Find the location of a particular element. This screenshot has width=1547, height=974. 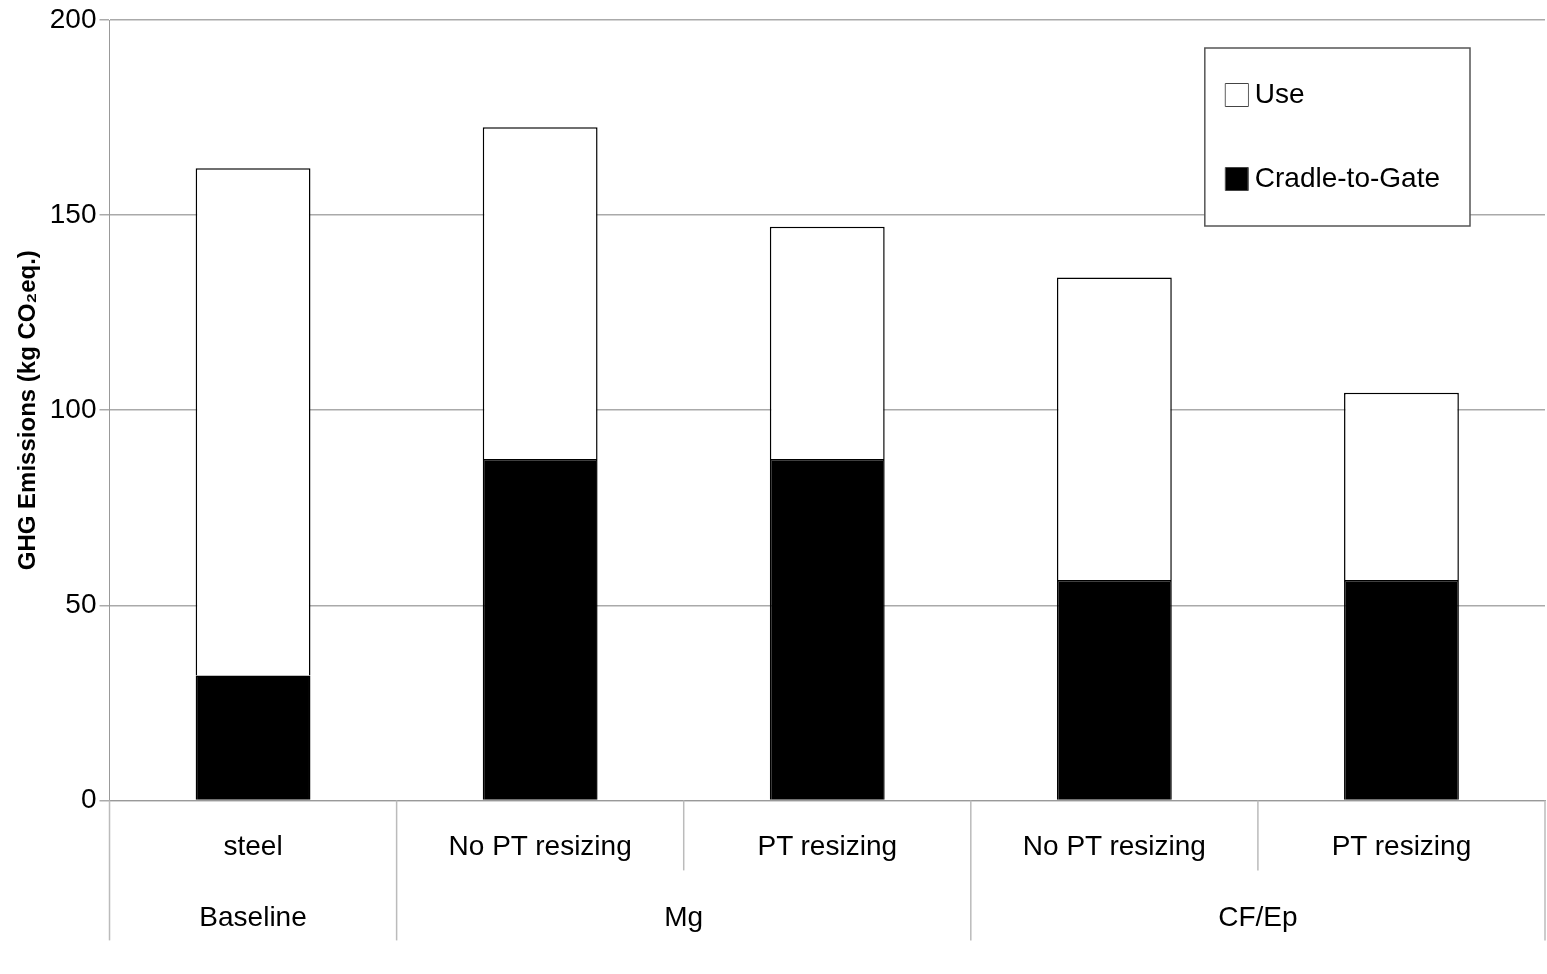

text: Baseline is located at coordinates (253, 917).